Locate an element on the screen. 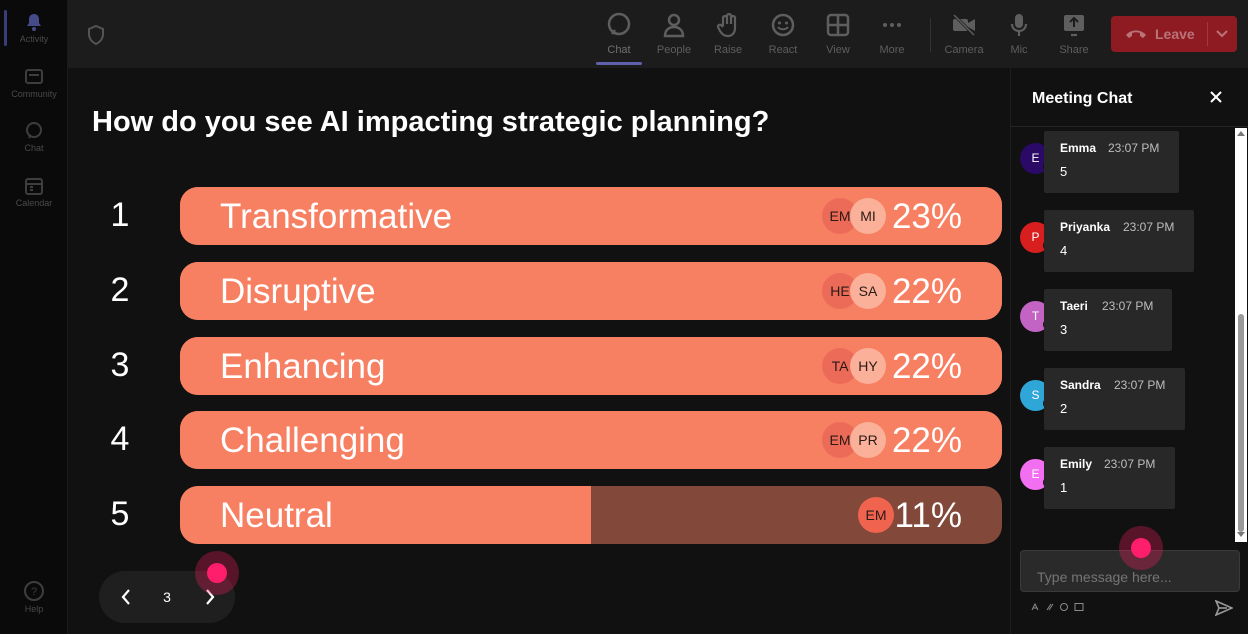 The width and height of the screenshot is (1248, 634). poll-option-percent: 23% is located at coordinates (926, 216).